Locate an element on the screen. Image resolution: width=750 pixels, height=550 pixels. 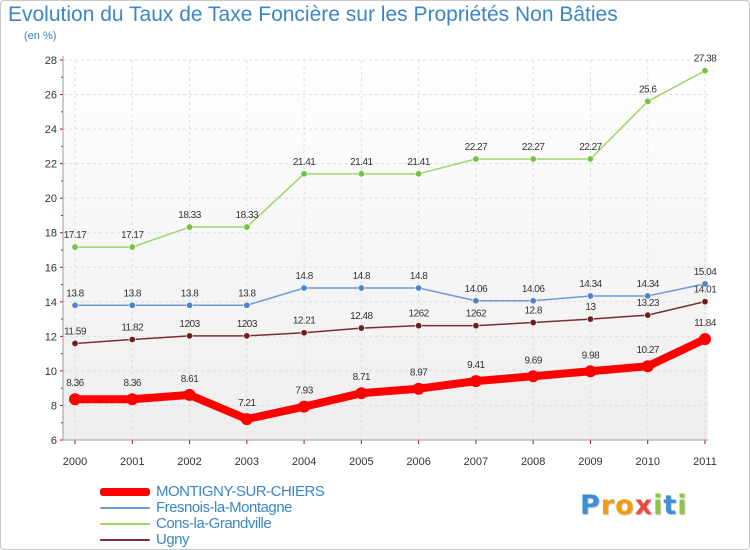
y-tick-label: 12 is located at coordinates (51, 337).